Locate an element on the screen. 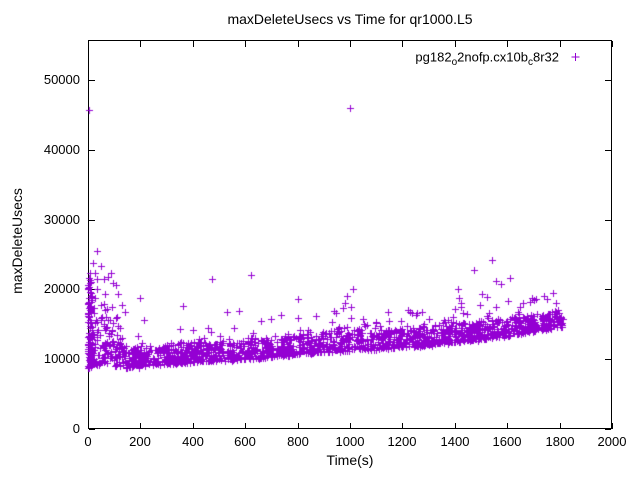 The height and width of the screenshot is (480, 640). legend-plus-marker-icon is located at coordinates (575, 57).